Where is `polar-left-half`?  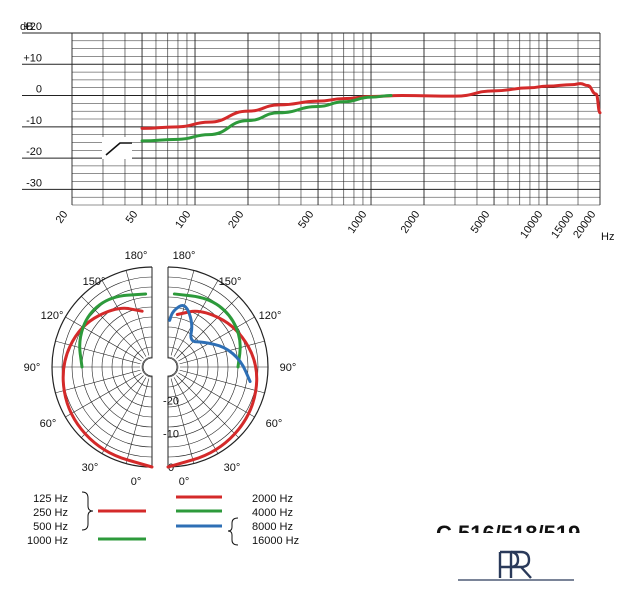
polar-left-half is located at coordinates (102, 367).